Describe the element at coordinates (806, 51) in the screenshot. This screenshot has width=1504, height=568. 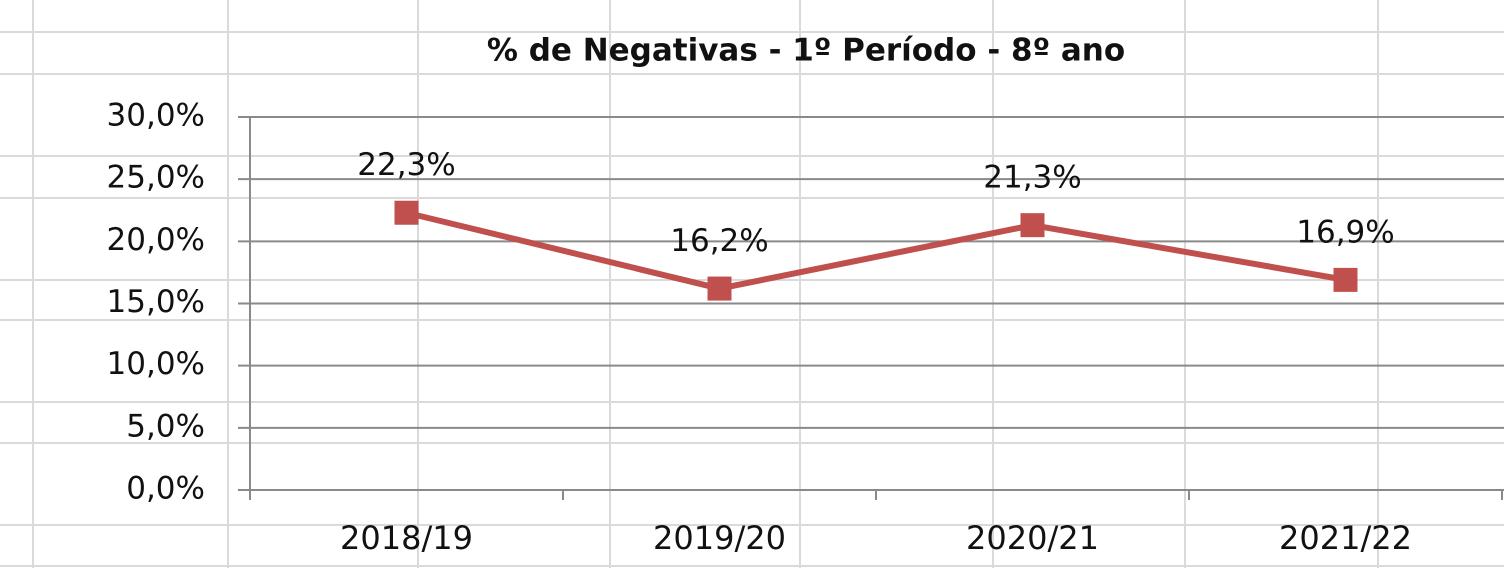
I see `chart-title: % de Negativas - 1º Período - 8º ano` at that location.